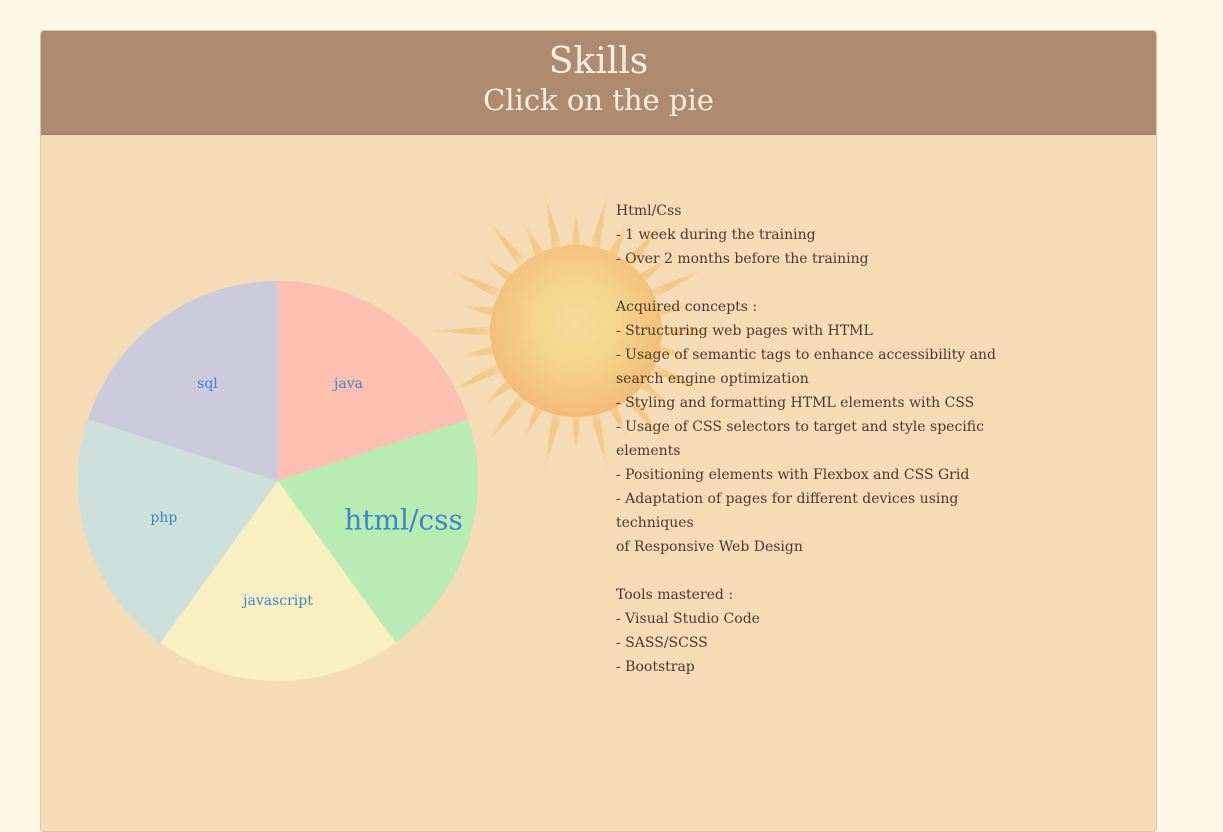  Describe the element at coordinates (207, 384) in the screenshot. I see `pie-label-sql: sql` at that location.